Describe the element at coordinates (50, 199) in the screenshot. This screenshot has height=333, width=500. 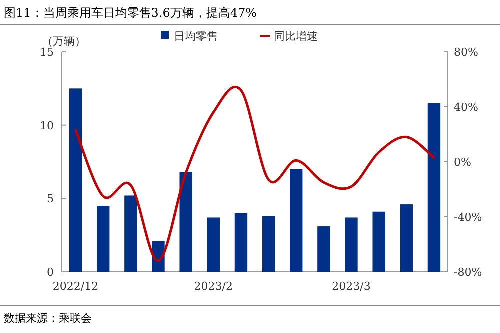
I see `y-tick-label: 5` at that location.